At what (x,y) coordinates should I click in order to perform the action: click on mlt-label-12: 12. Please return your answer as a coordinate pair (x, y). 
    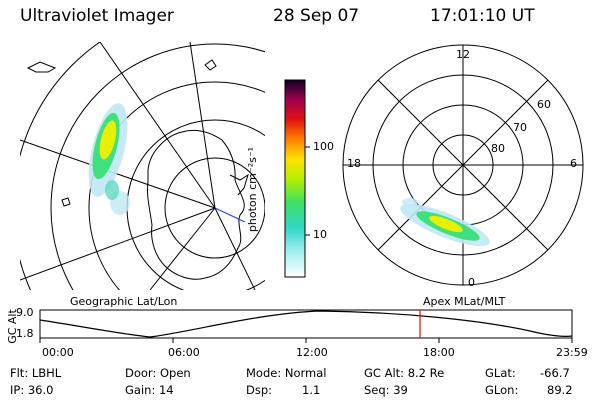
    Looking at the image, I should click on (463, 54).